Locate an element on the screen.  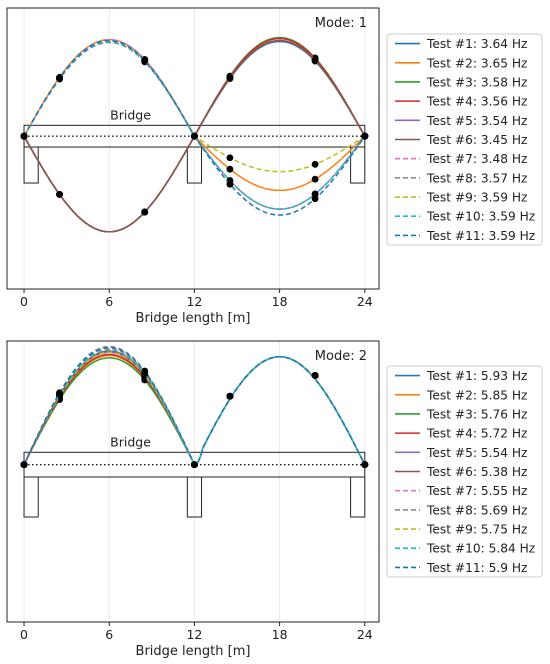
legend-entry-10: Test #10: 3.59 Hz is located at coordinates (480, 217).